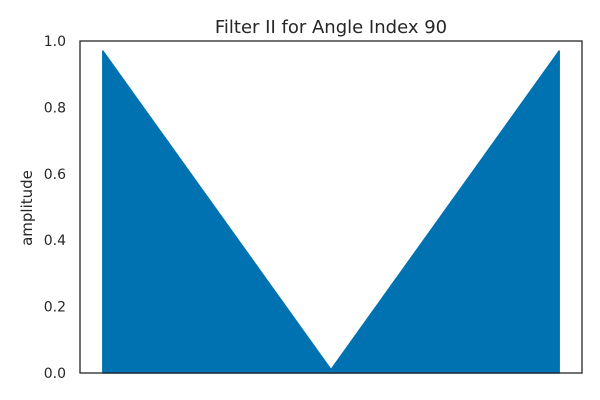 The image size is (600, 400). What do you see at coordinates (27, 208) in the screenshot?
I see `y-axis-label: amplitude` at bounding box center [27, 208].